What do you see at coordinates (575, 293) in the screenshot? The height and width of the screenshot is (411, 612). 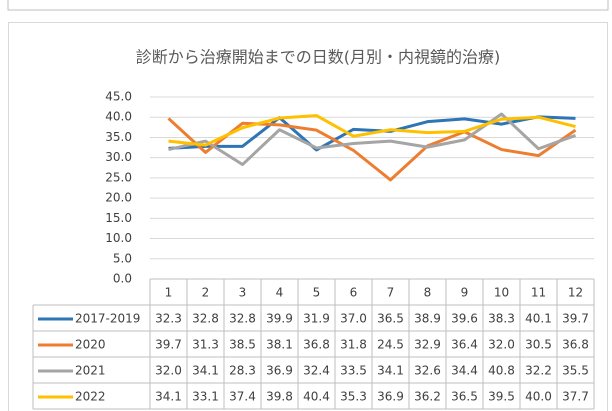 I see `x-tick-label: 12` at bounding box center [575, 293].